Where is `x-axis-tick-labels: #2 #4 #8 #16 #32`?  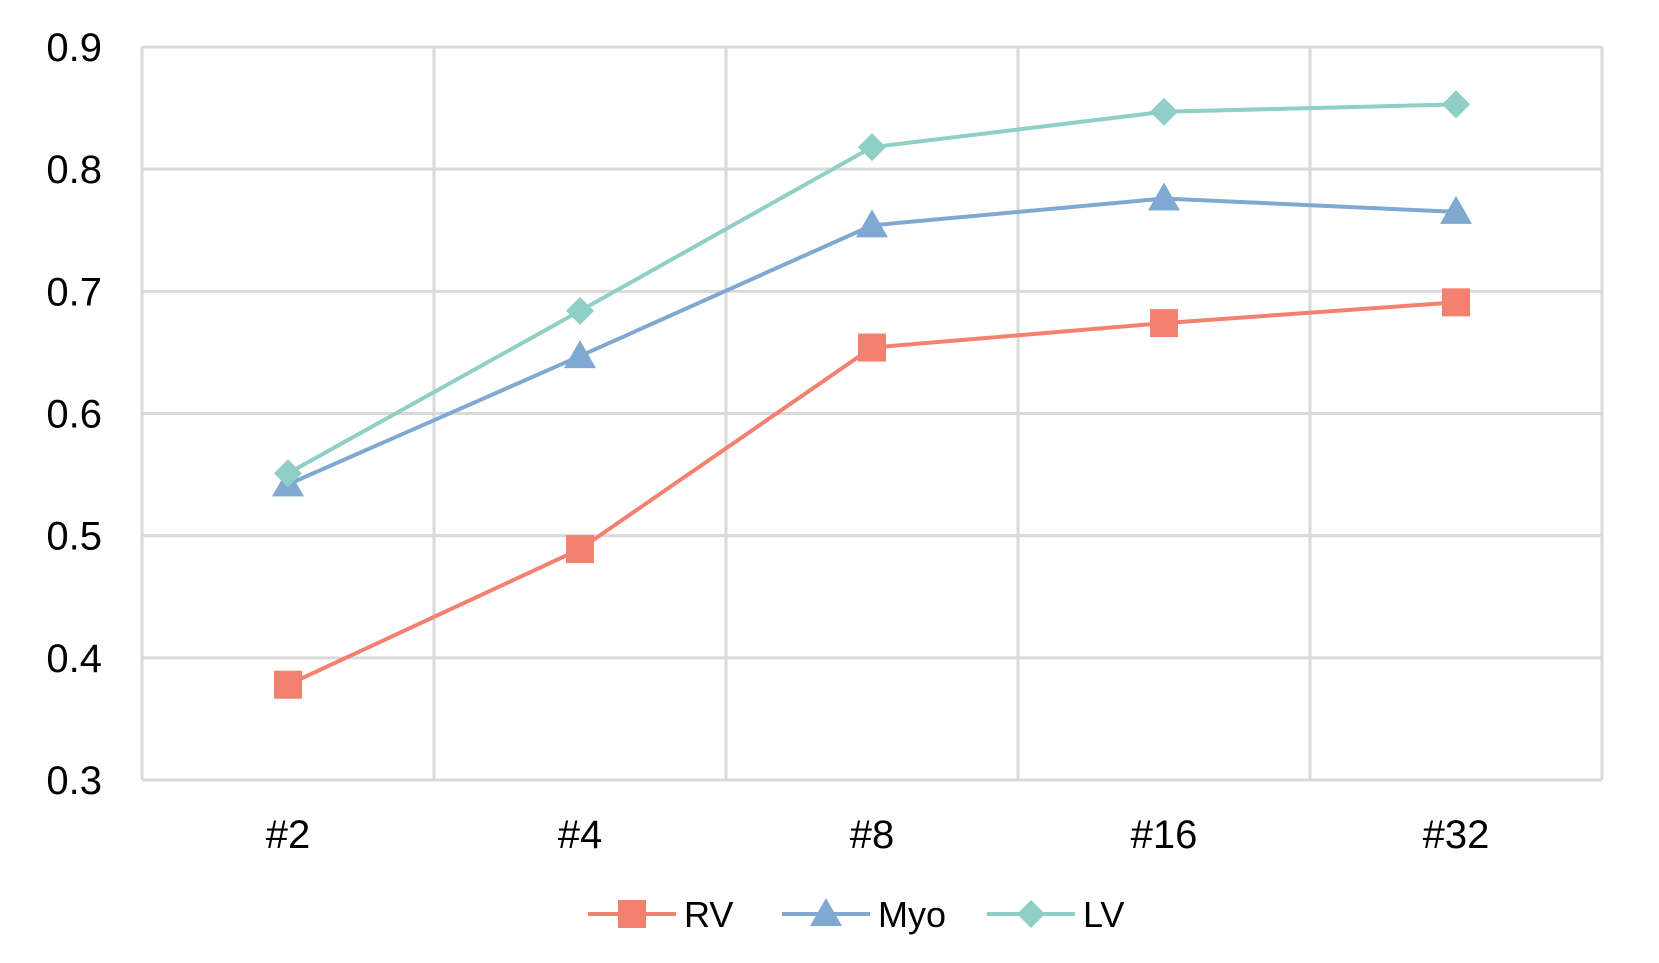
x-axis-tick-labels: #2 #4 #8 #16 #32 is located at coordinates (878, 835).